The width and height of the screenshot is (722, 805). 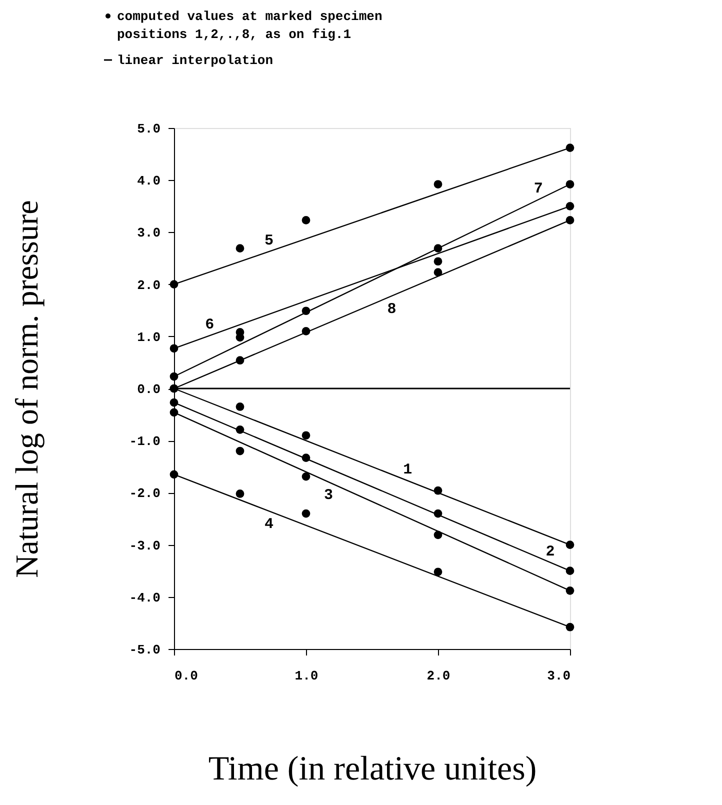 I want to click on series-label: 2, so click(x=550, y=551).